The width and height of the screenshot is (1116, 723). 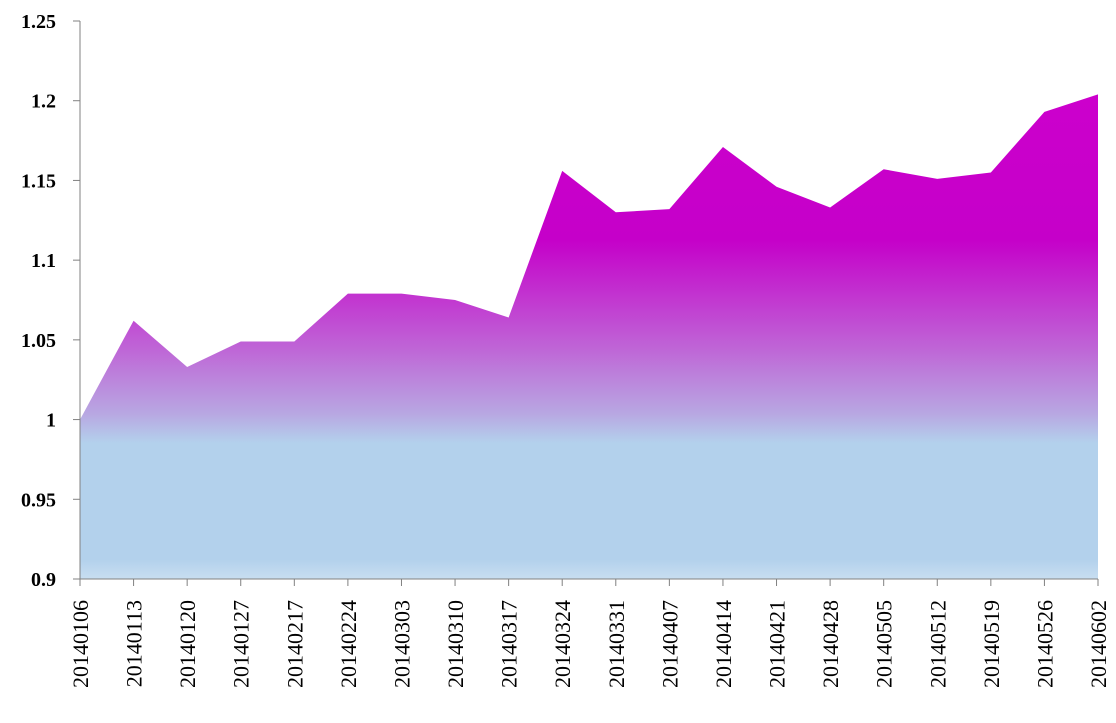 What do you see at coordinates (830, 644) in the screenshot?
I see `x-tick-label: 20140428` at bounding box center [830, 644].